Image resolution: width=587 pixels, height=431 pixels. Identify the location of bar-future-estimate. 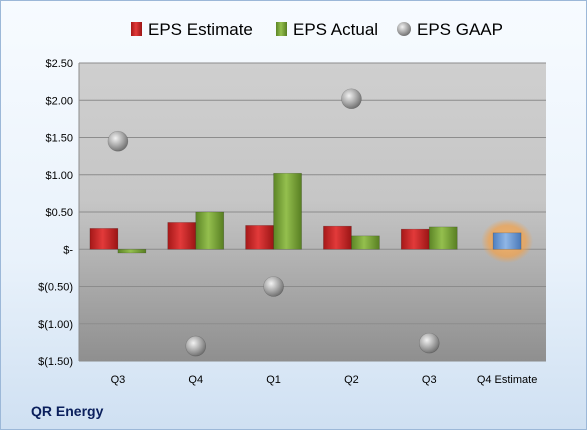
(507, 241).